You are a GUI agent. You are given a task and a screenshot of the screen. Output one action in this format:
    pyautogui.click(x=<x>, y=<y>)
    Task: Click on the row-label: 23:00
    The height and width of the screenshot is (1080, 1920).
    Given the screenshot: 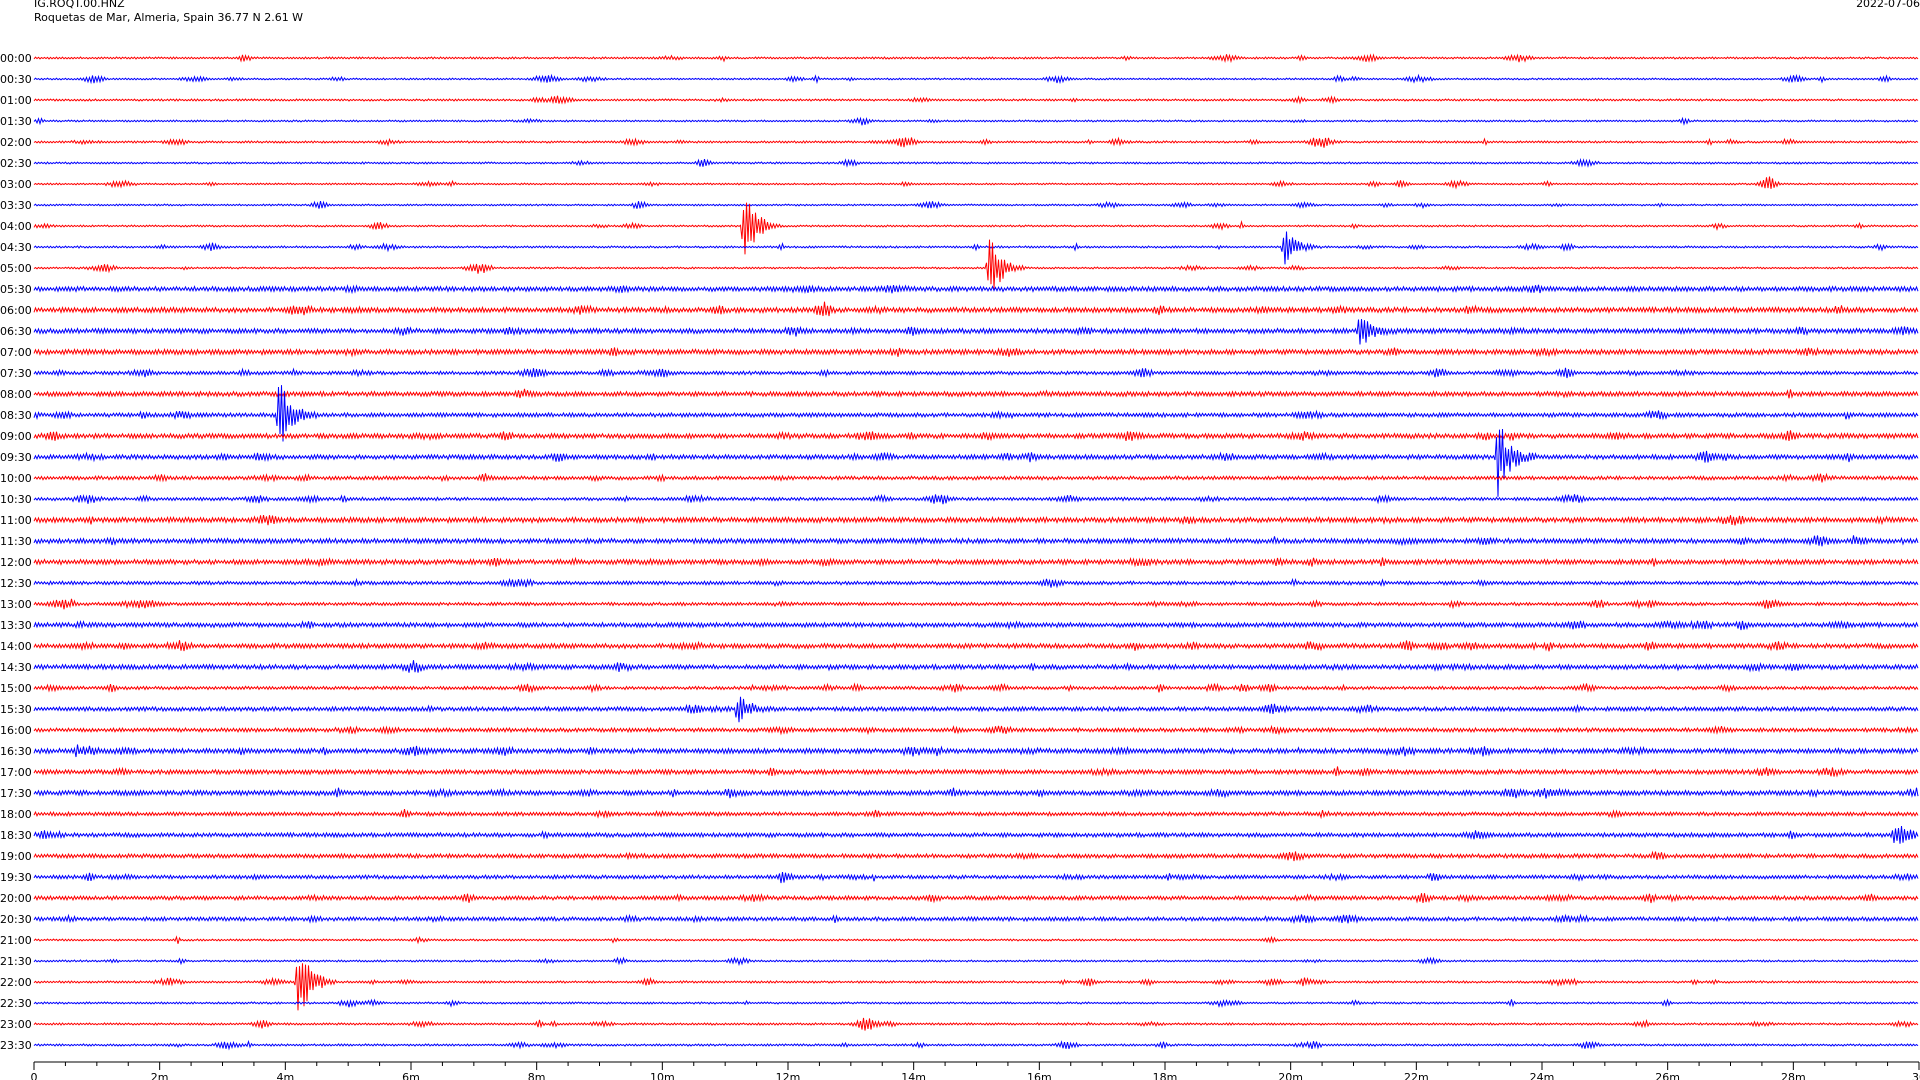 What is the action you would take?
    pyautogui.click(x=16, y=1024)
    